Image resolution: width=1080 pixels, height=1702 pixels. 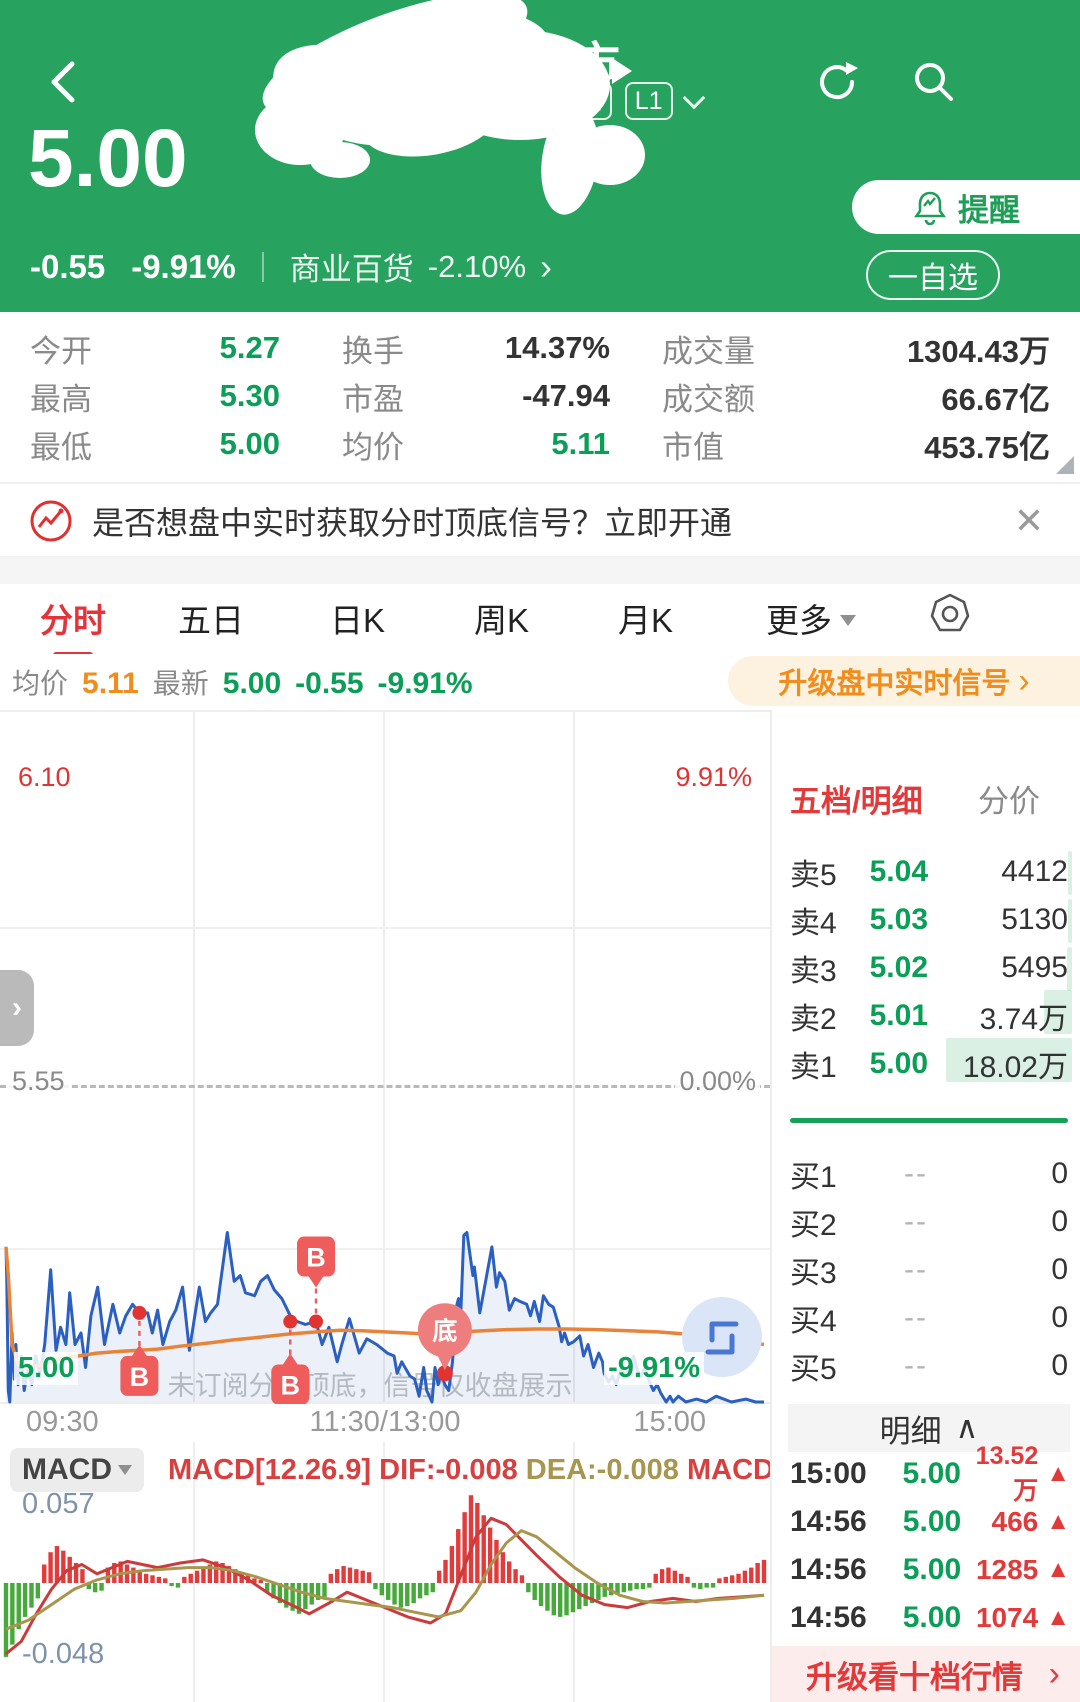 I want to click on stat-label: 换手, so click(x=373, y=351).